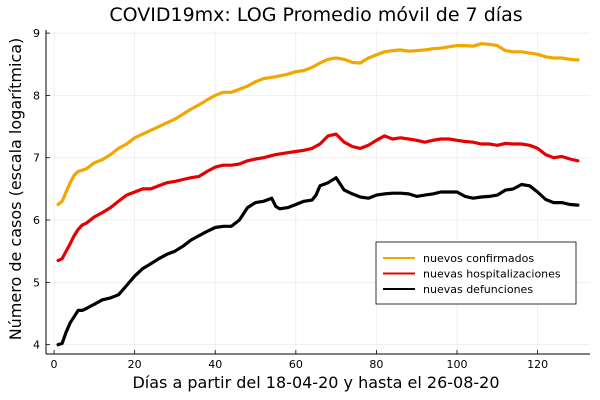 The width and height of the screenshot is (600, 400). I want to click on y-tick-label: 8, so click(36, 95).